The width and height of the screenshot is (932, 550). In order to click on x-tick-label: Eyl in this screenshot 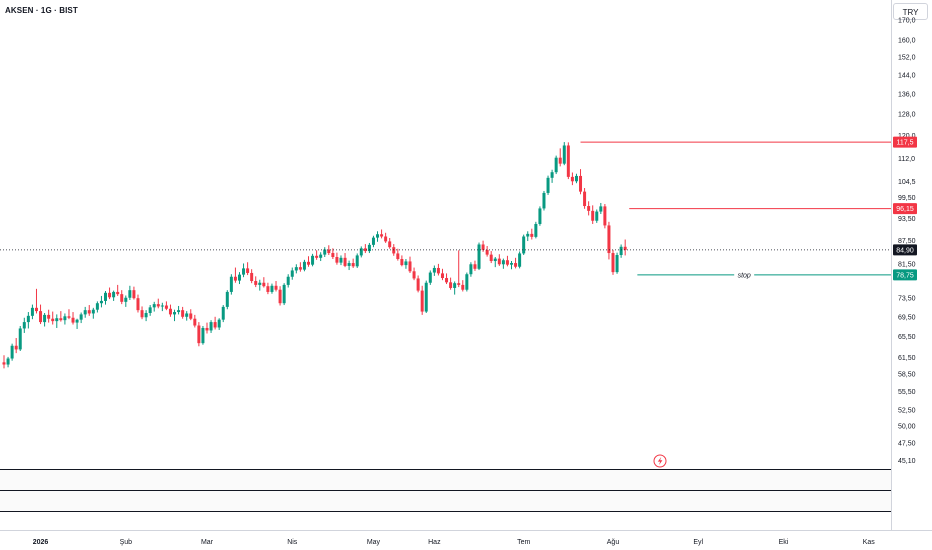, I will do `click(698, 542)`.